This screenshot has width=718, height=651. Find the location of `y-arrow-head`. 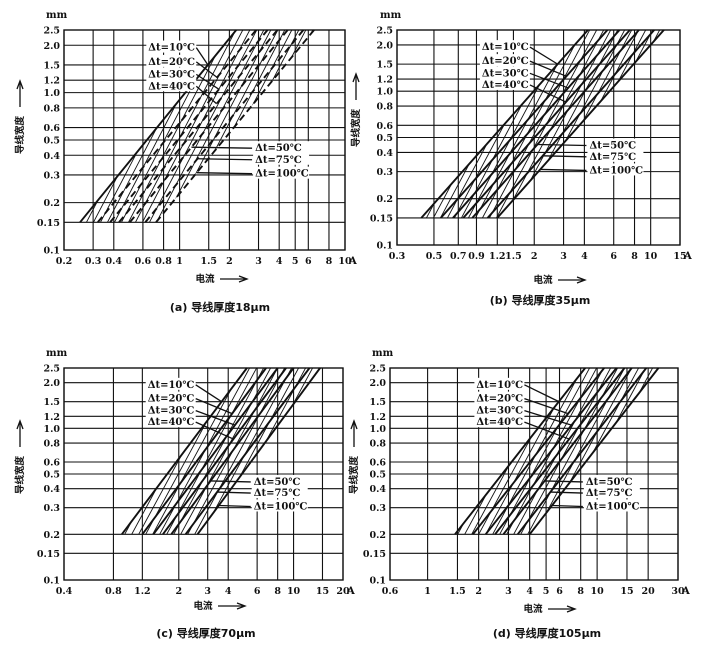

y-arrow-head is located at coordinates (20, 424).